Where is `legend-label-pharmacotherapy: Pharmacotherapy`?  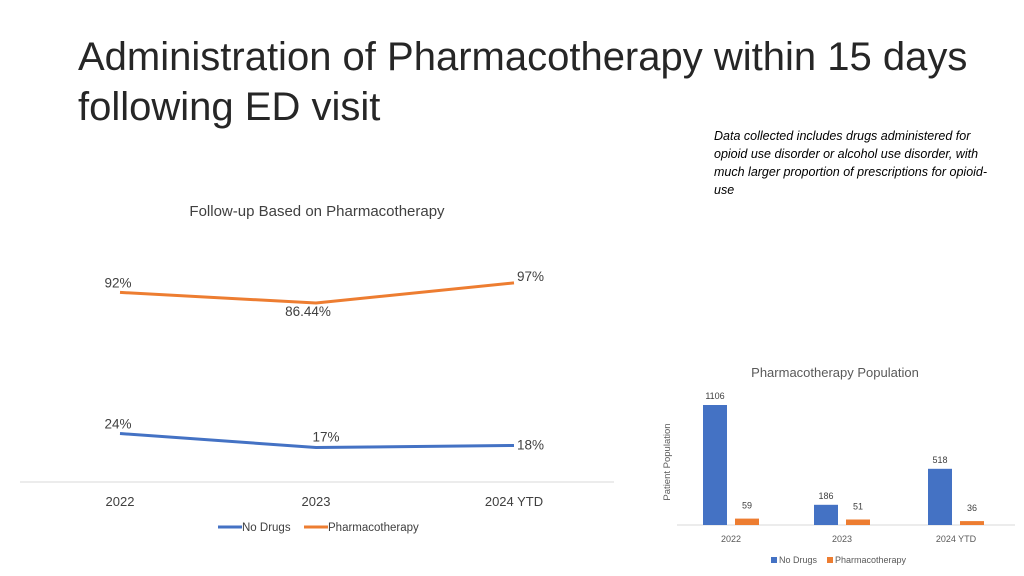
legend-label-pharmacotherapy: Pharmacotherapy is located at coordinates (373, 528).